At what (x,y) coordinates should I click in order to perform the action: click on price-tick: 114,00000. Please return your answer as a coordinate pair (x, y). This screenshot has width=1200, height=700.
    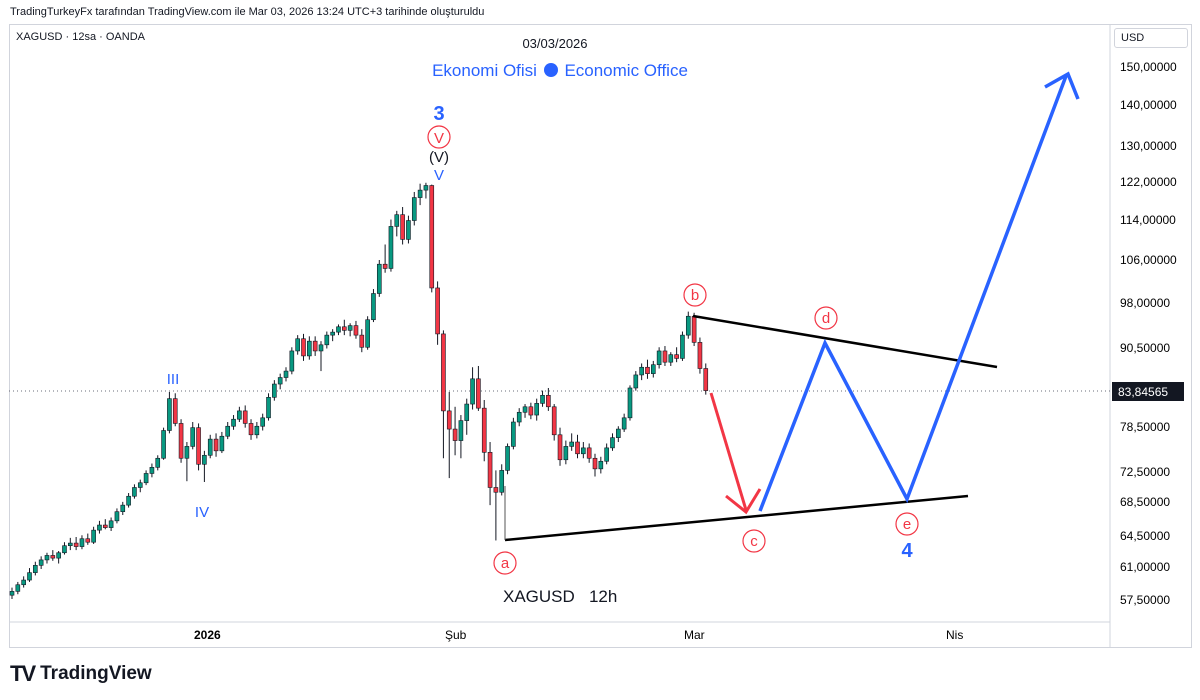
    Looking at the image, I should click on (1148, 220).